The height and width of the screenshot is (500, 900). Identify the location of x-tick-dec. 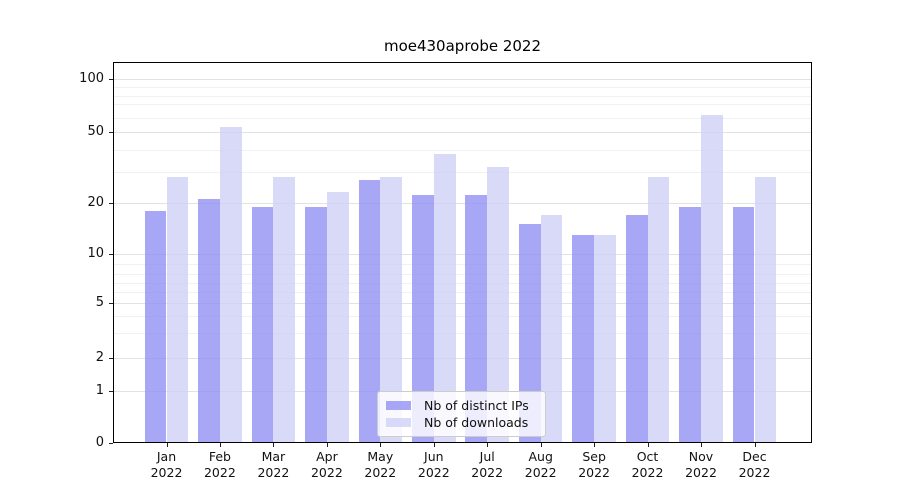
(755, 445).